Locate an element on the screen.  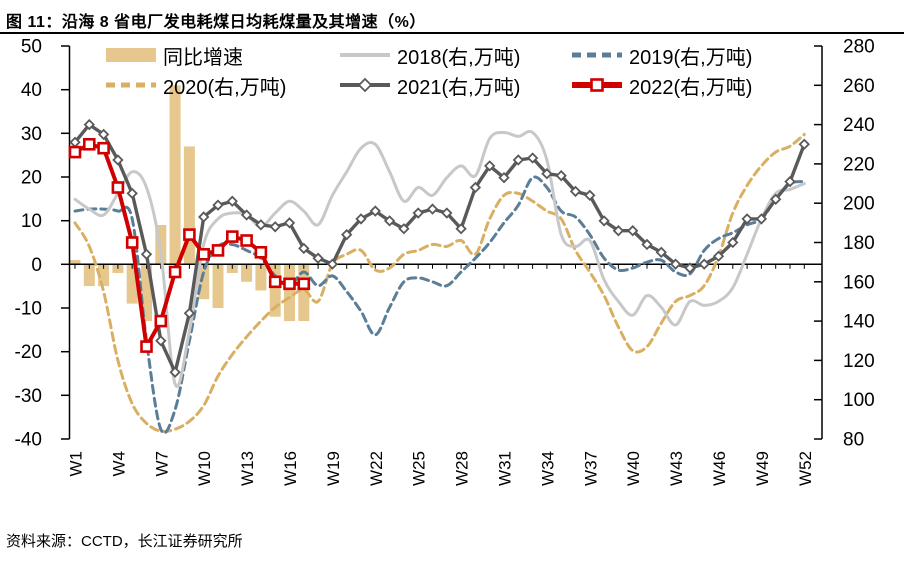
right-axis-labels: 280 260 240 220 200 180 160 140 120 100 80 is located at coordinates (859, 244).